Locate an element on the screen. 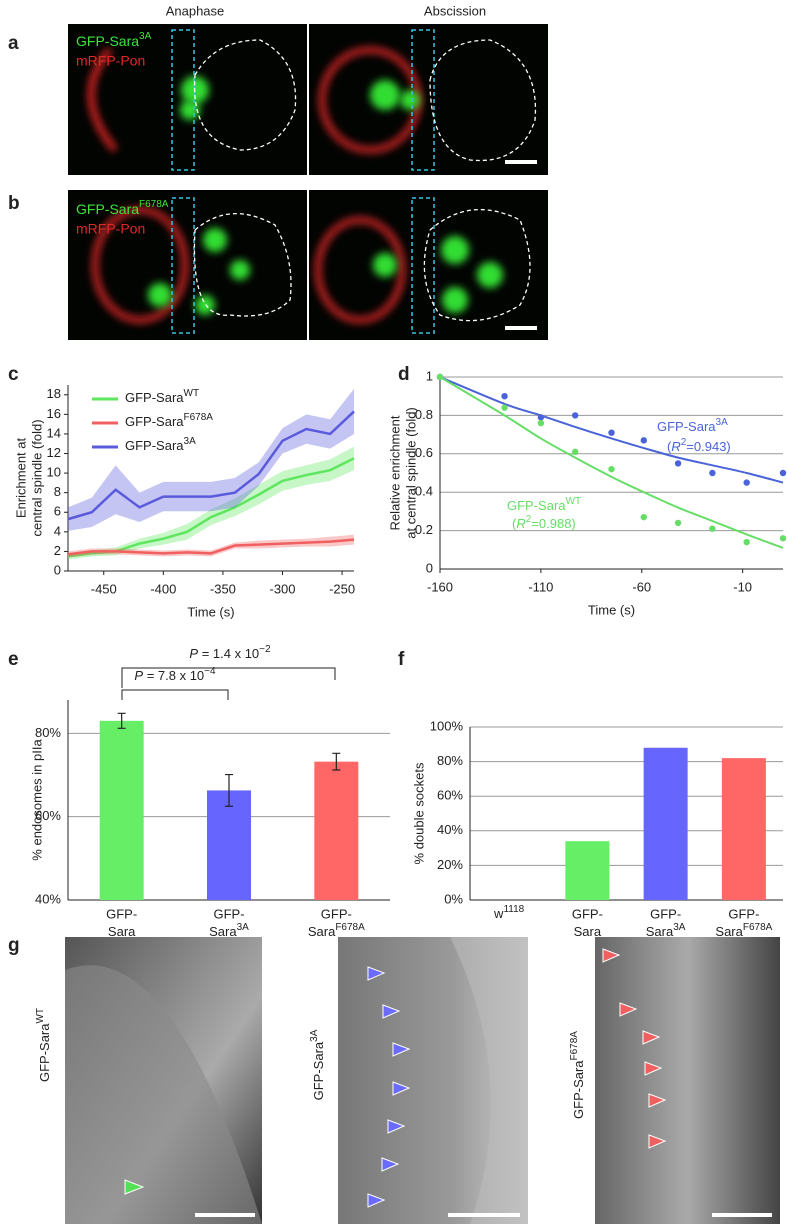 The image size is (788, 1224). y-axis-label: Enrichment at is located at coordinates (20, 478).